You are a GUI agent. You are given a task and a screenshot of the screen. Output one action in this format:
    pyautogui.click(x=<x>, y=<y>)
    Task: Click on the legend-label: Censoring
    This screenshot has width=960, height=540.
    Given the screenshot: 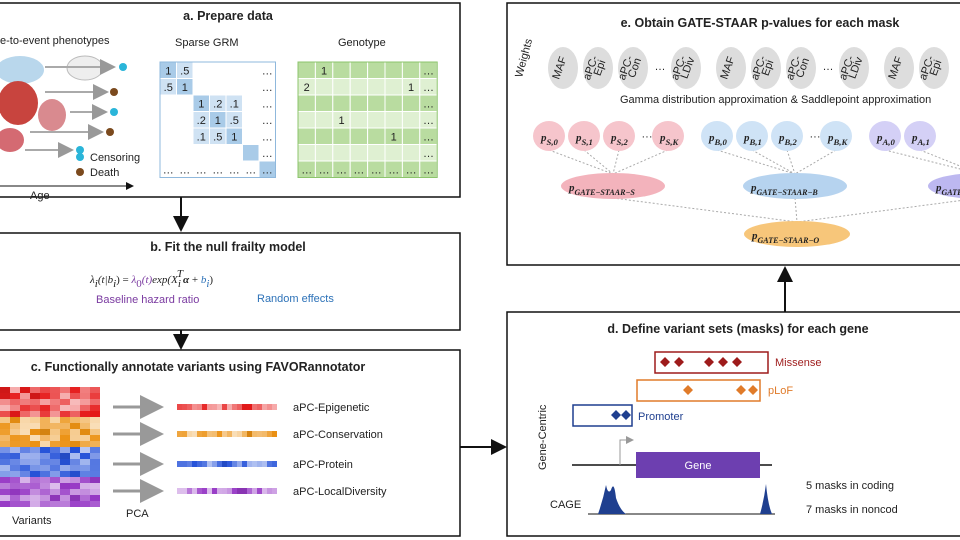 What is the action you would take?
    pyautogui.click(x=115, y=158)
    